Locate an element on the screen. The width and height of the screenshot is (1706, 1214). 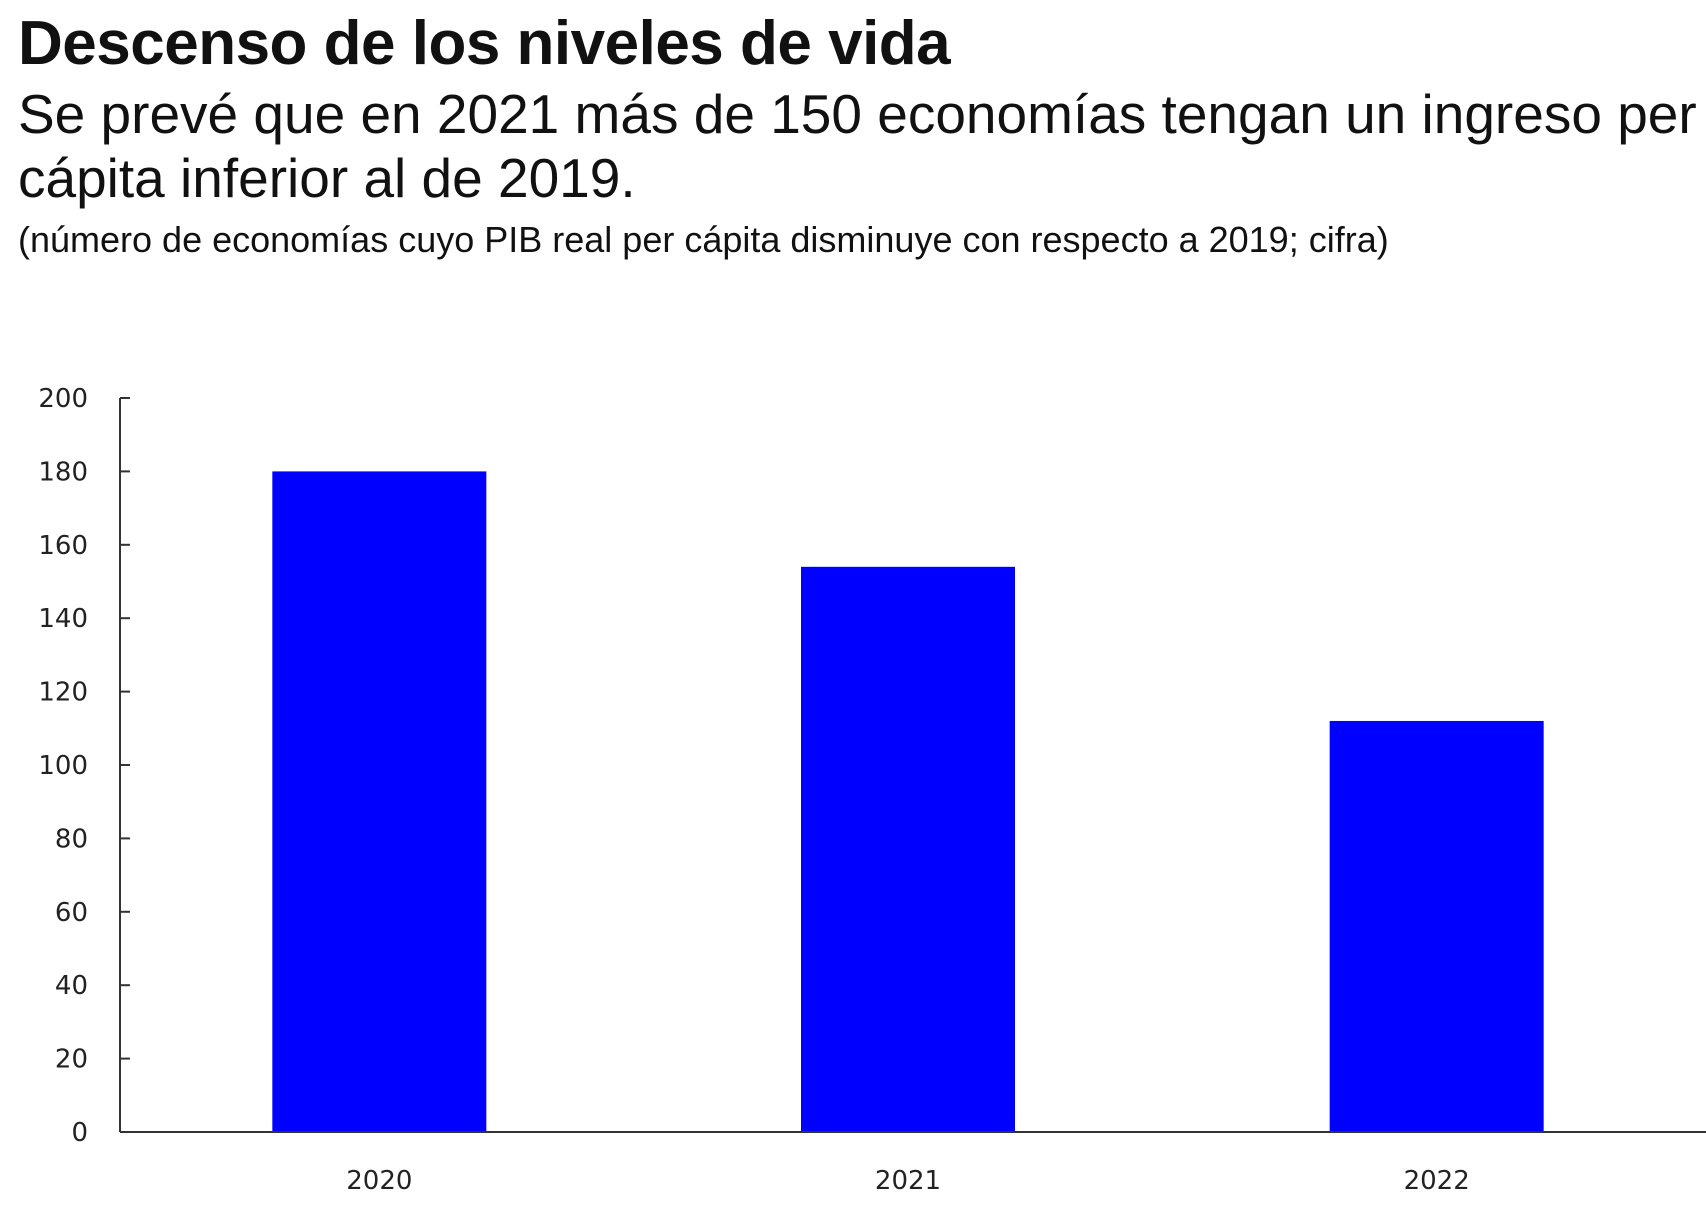
x-tick-label-2022: 2022 is located at coordinates (1437, 1181).